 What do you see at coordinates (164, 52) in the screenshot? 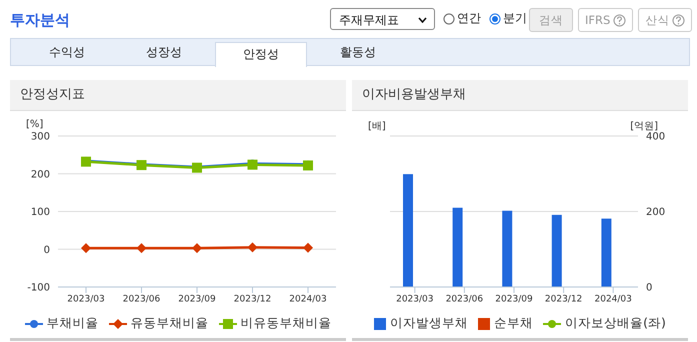
I see `text: 성장성` at bounding box center [164, 52].